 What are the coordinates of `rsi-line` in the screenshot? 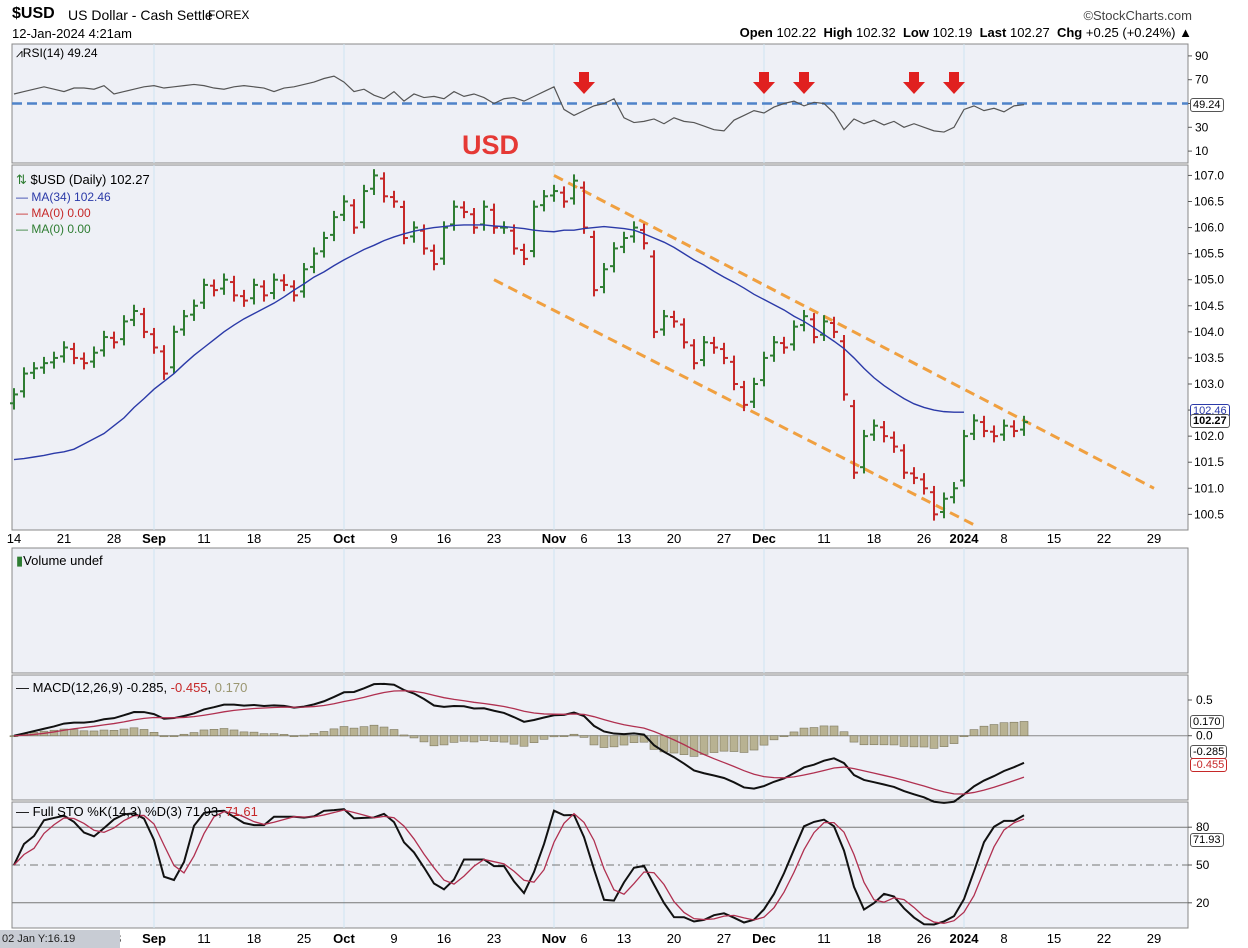 It's located at (519, 104).